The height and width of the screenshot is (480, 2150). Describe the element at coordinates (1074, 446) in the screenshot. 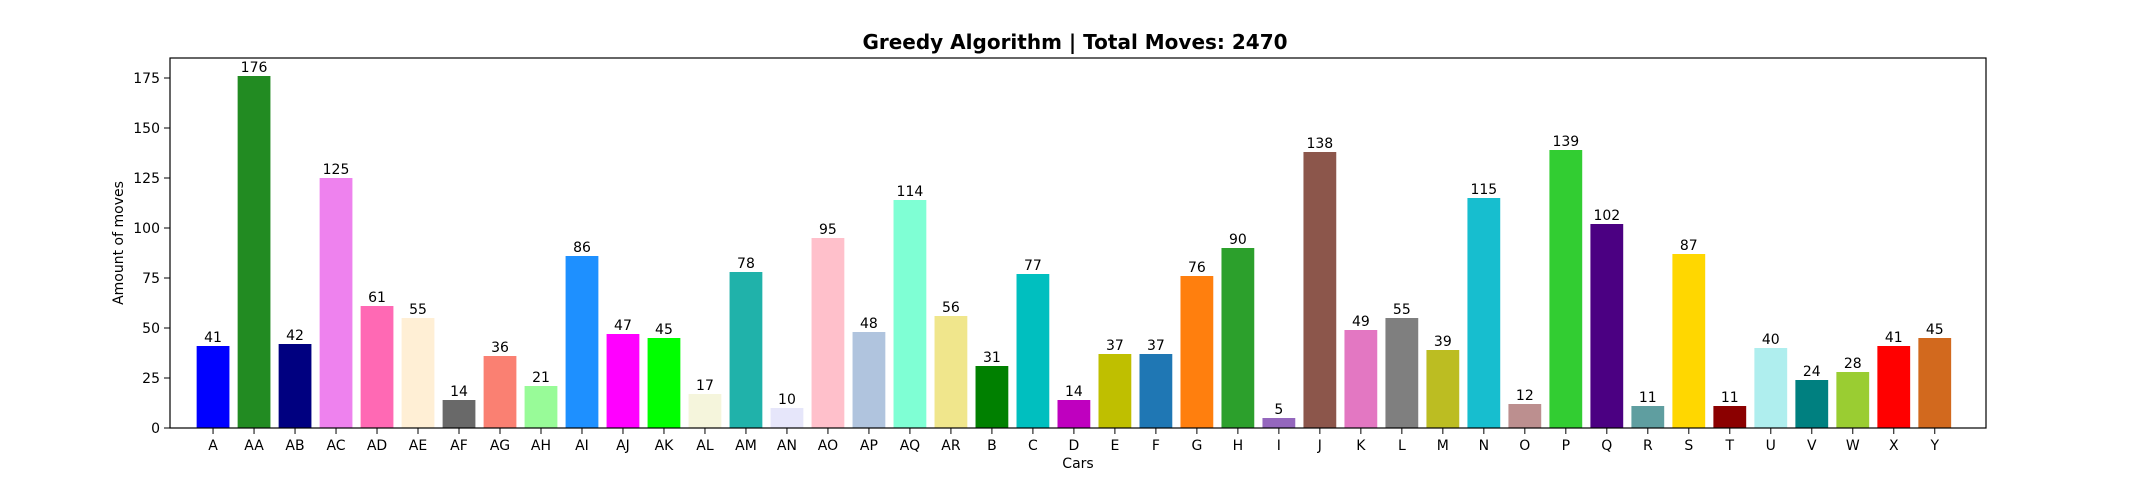

I see `x-tick-label-d: D` at that location.